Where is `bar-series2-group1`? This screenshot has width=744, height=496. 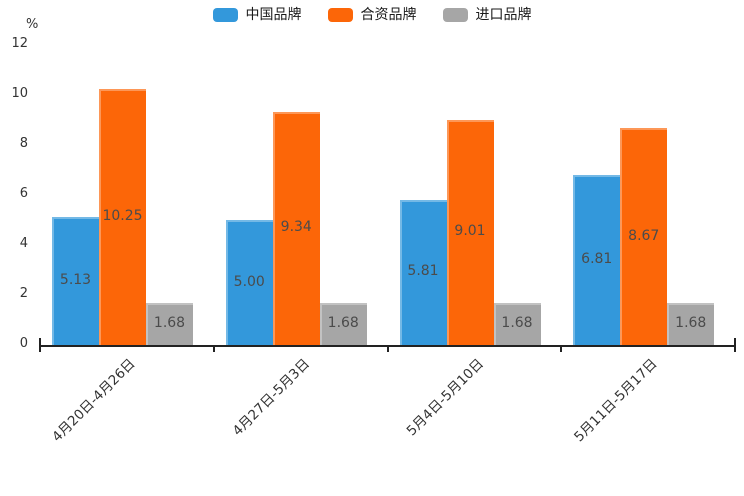
bar-series2-group1 is located at coordinates (122, 216).